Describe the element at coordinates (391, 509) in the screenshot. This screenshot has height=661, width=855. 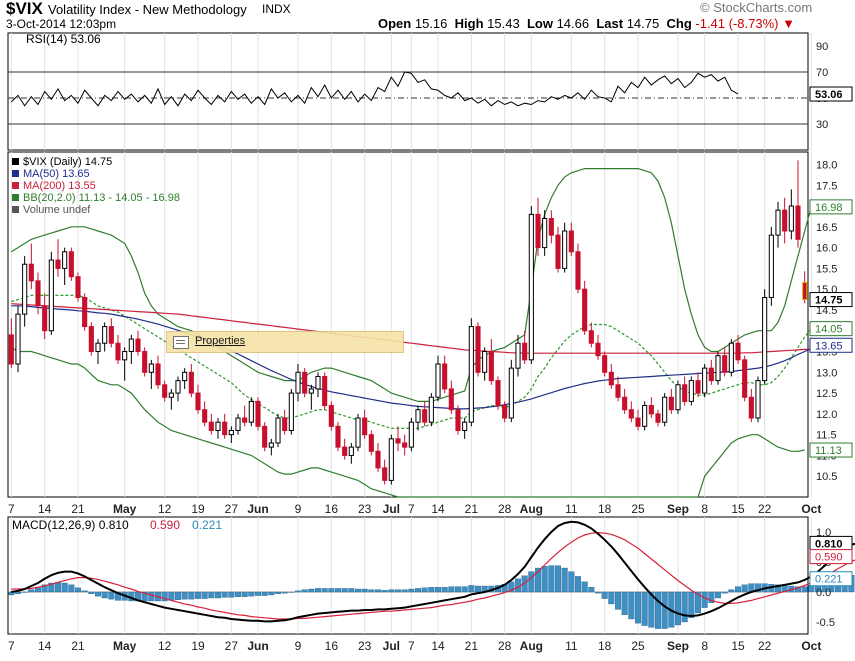
I see `price-x-label: Jul` at that location.